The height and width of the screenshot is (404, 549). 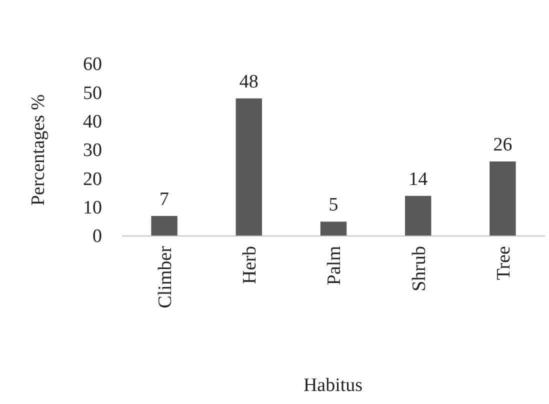 I want to click on y-tick-label: 30, so click(x=92, y=151).